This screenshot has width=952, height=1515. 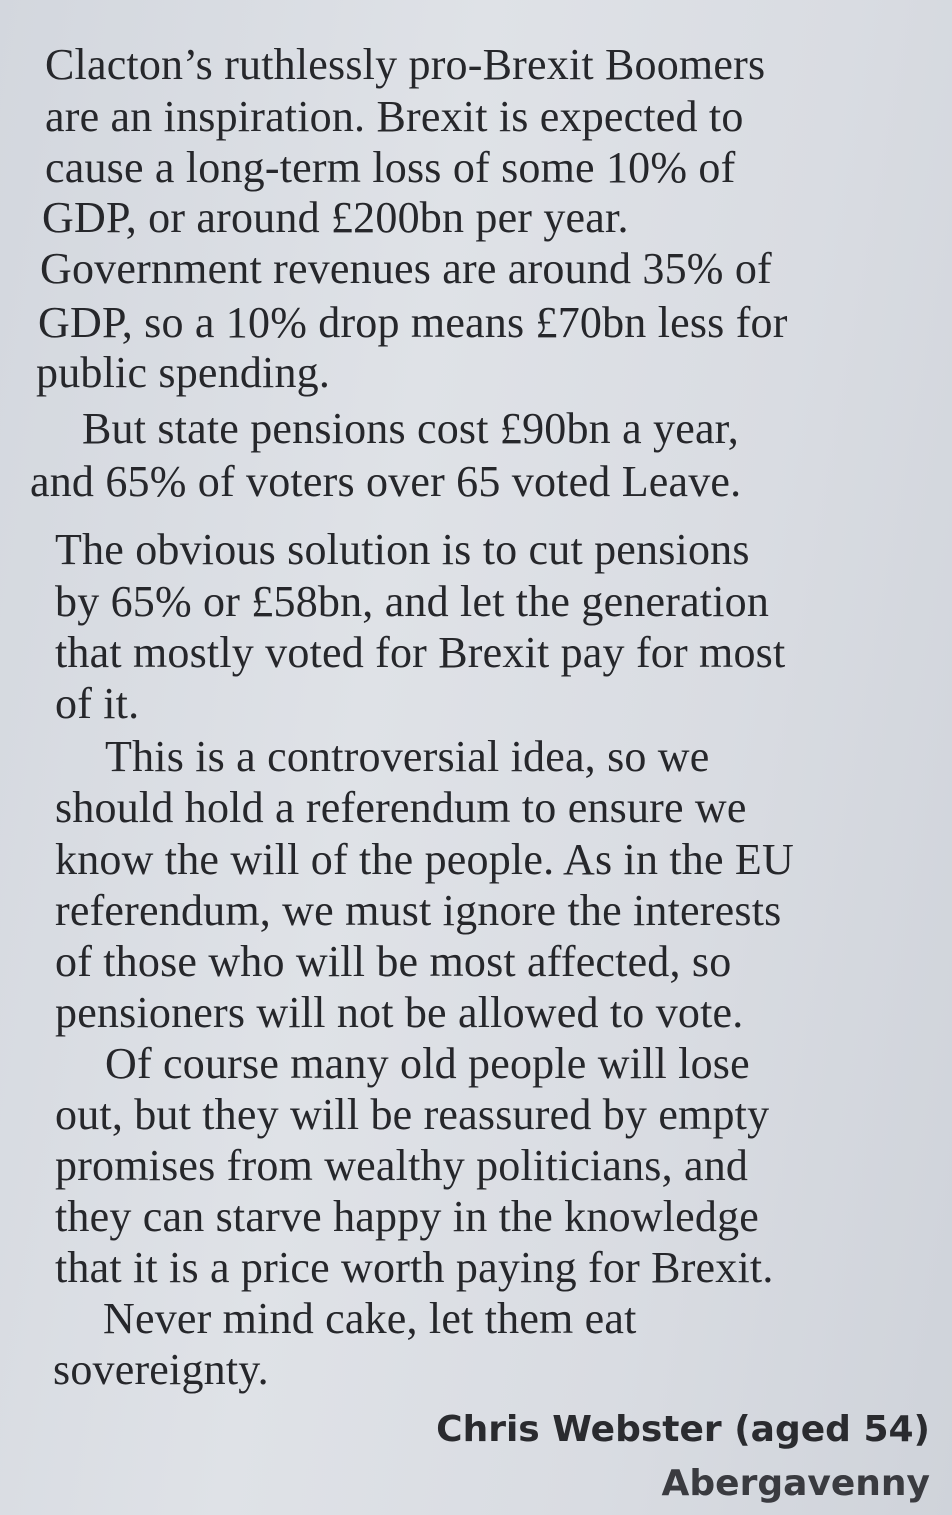 I want to click on text-line: should hold a referendum to ensure we, so click(x=401, y=807).